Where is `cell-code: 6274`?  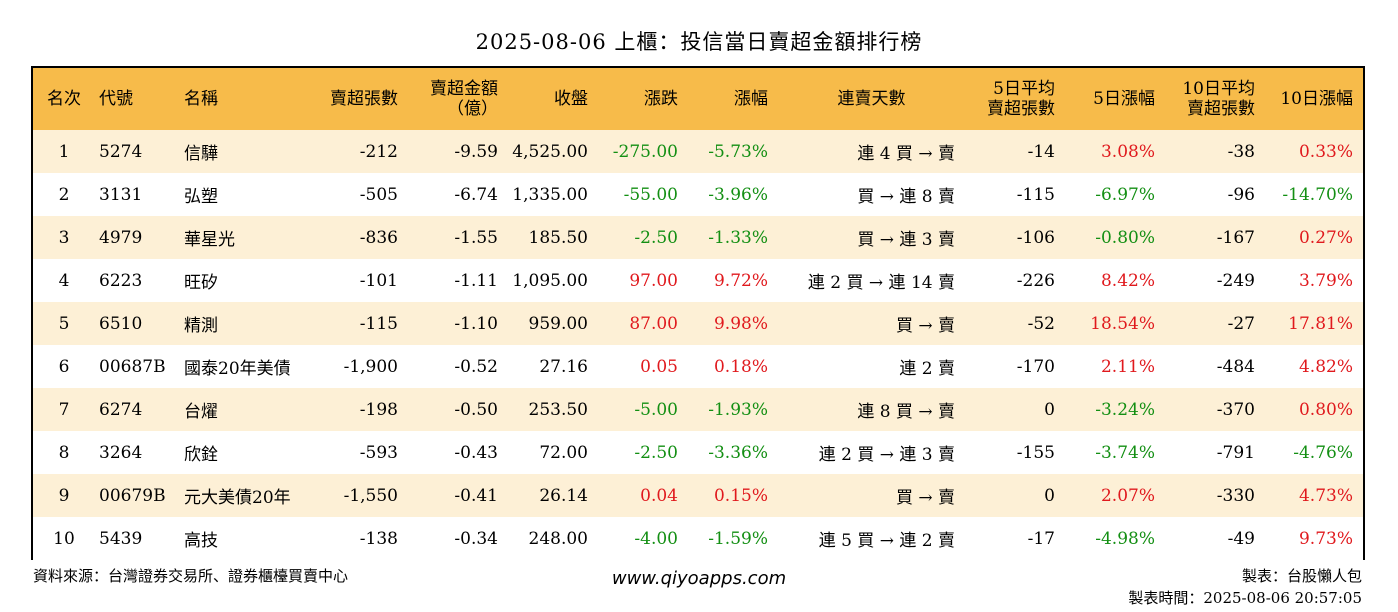
cell-code: 6274 is located at coordinates (137, 409).